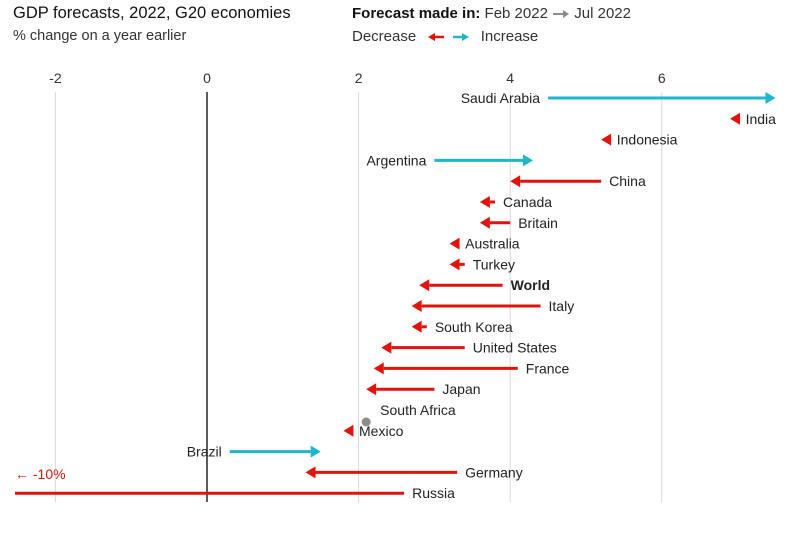 This screenshot has width=800, height=533. Describe the element at coordinates (55, 78) in the screenshot. I see `x-tick-label: -2` at that location.